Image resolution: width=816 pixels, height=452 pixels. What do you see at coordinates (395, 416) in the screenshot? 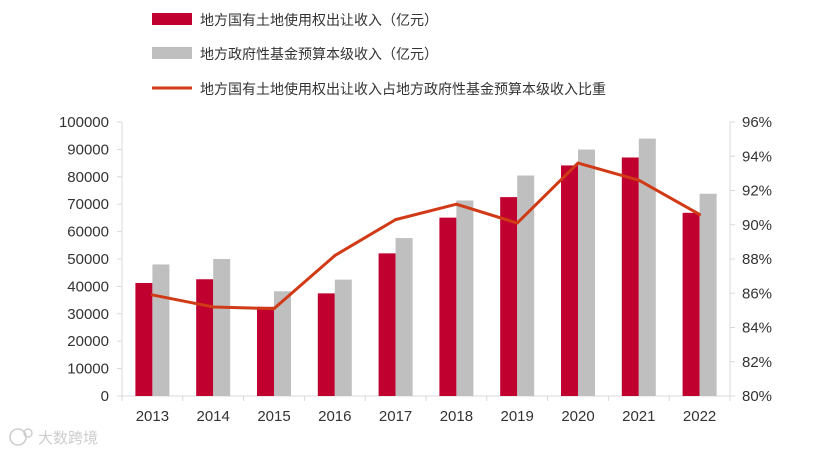
I see `x-tick-label: 2017` at bounding box center [395, 416].